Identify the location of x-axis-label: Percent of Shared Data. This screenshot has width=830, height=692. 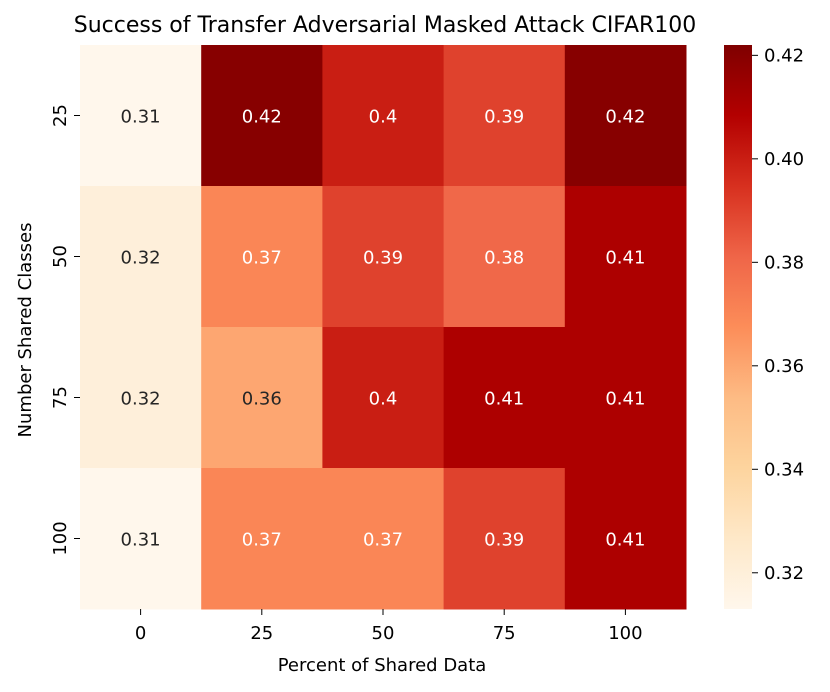
(382, 665).